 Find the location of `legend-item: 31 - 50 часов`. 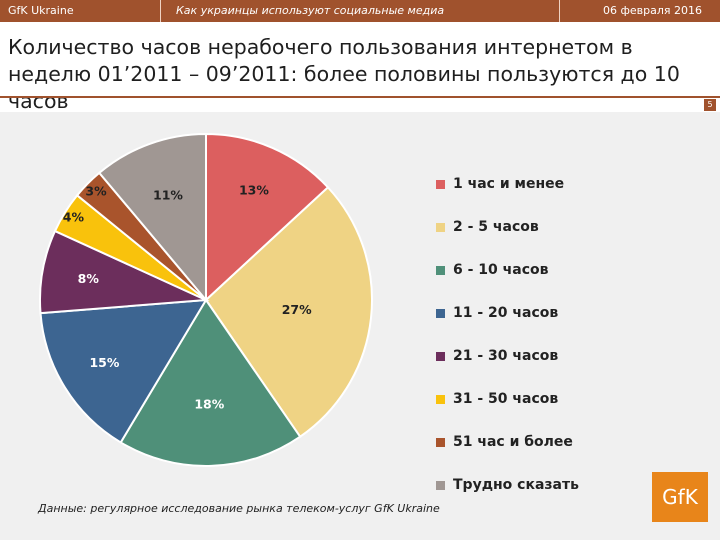

legend-item: 31 - 50 часов is located at coordinates (497, 399).